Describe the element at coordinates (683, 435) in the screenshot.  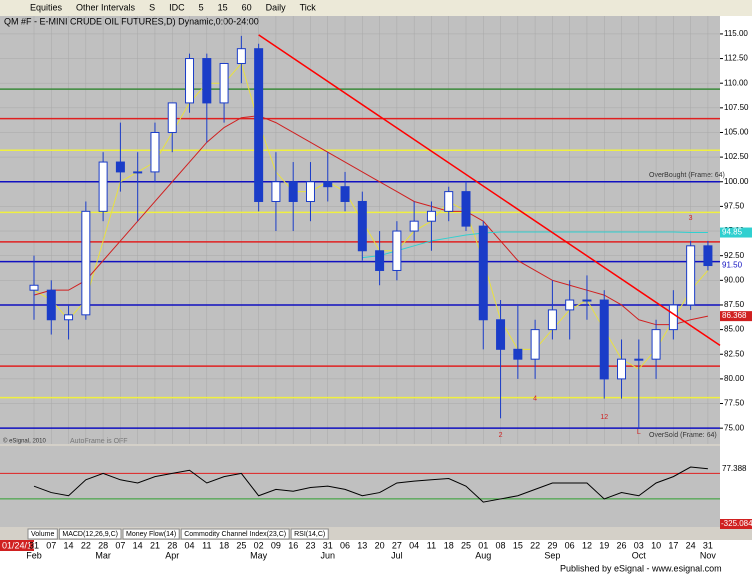
I see `oversold-label: OverSold (Frame: 64)` at that location.